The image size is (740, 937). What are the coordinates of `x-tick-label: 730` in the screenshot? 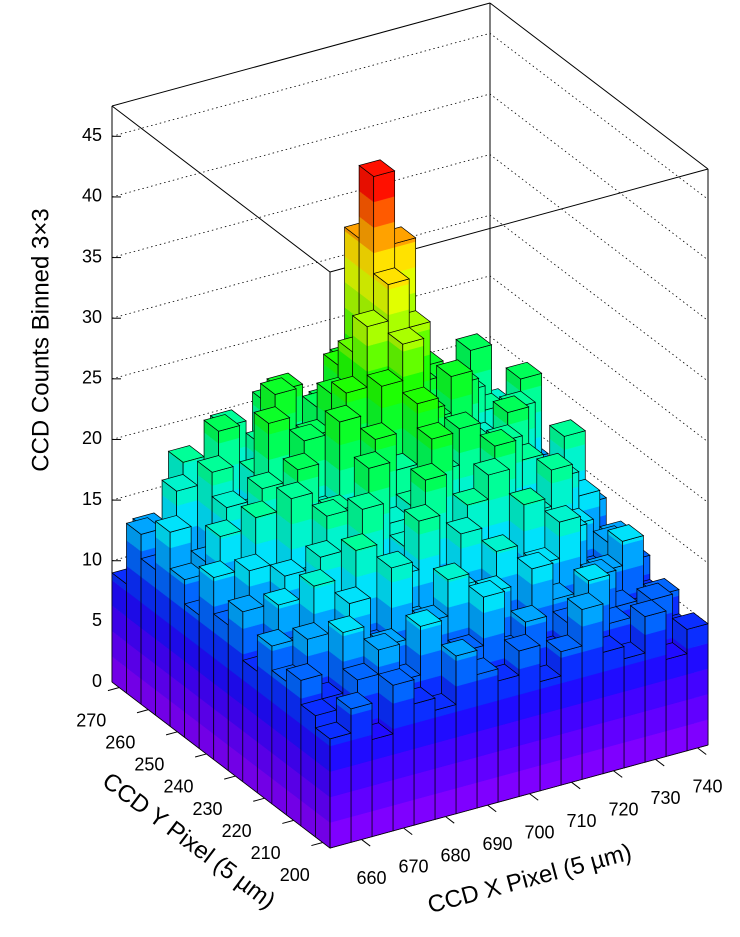 It's located at (665, 798).